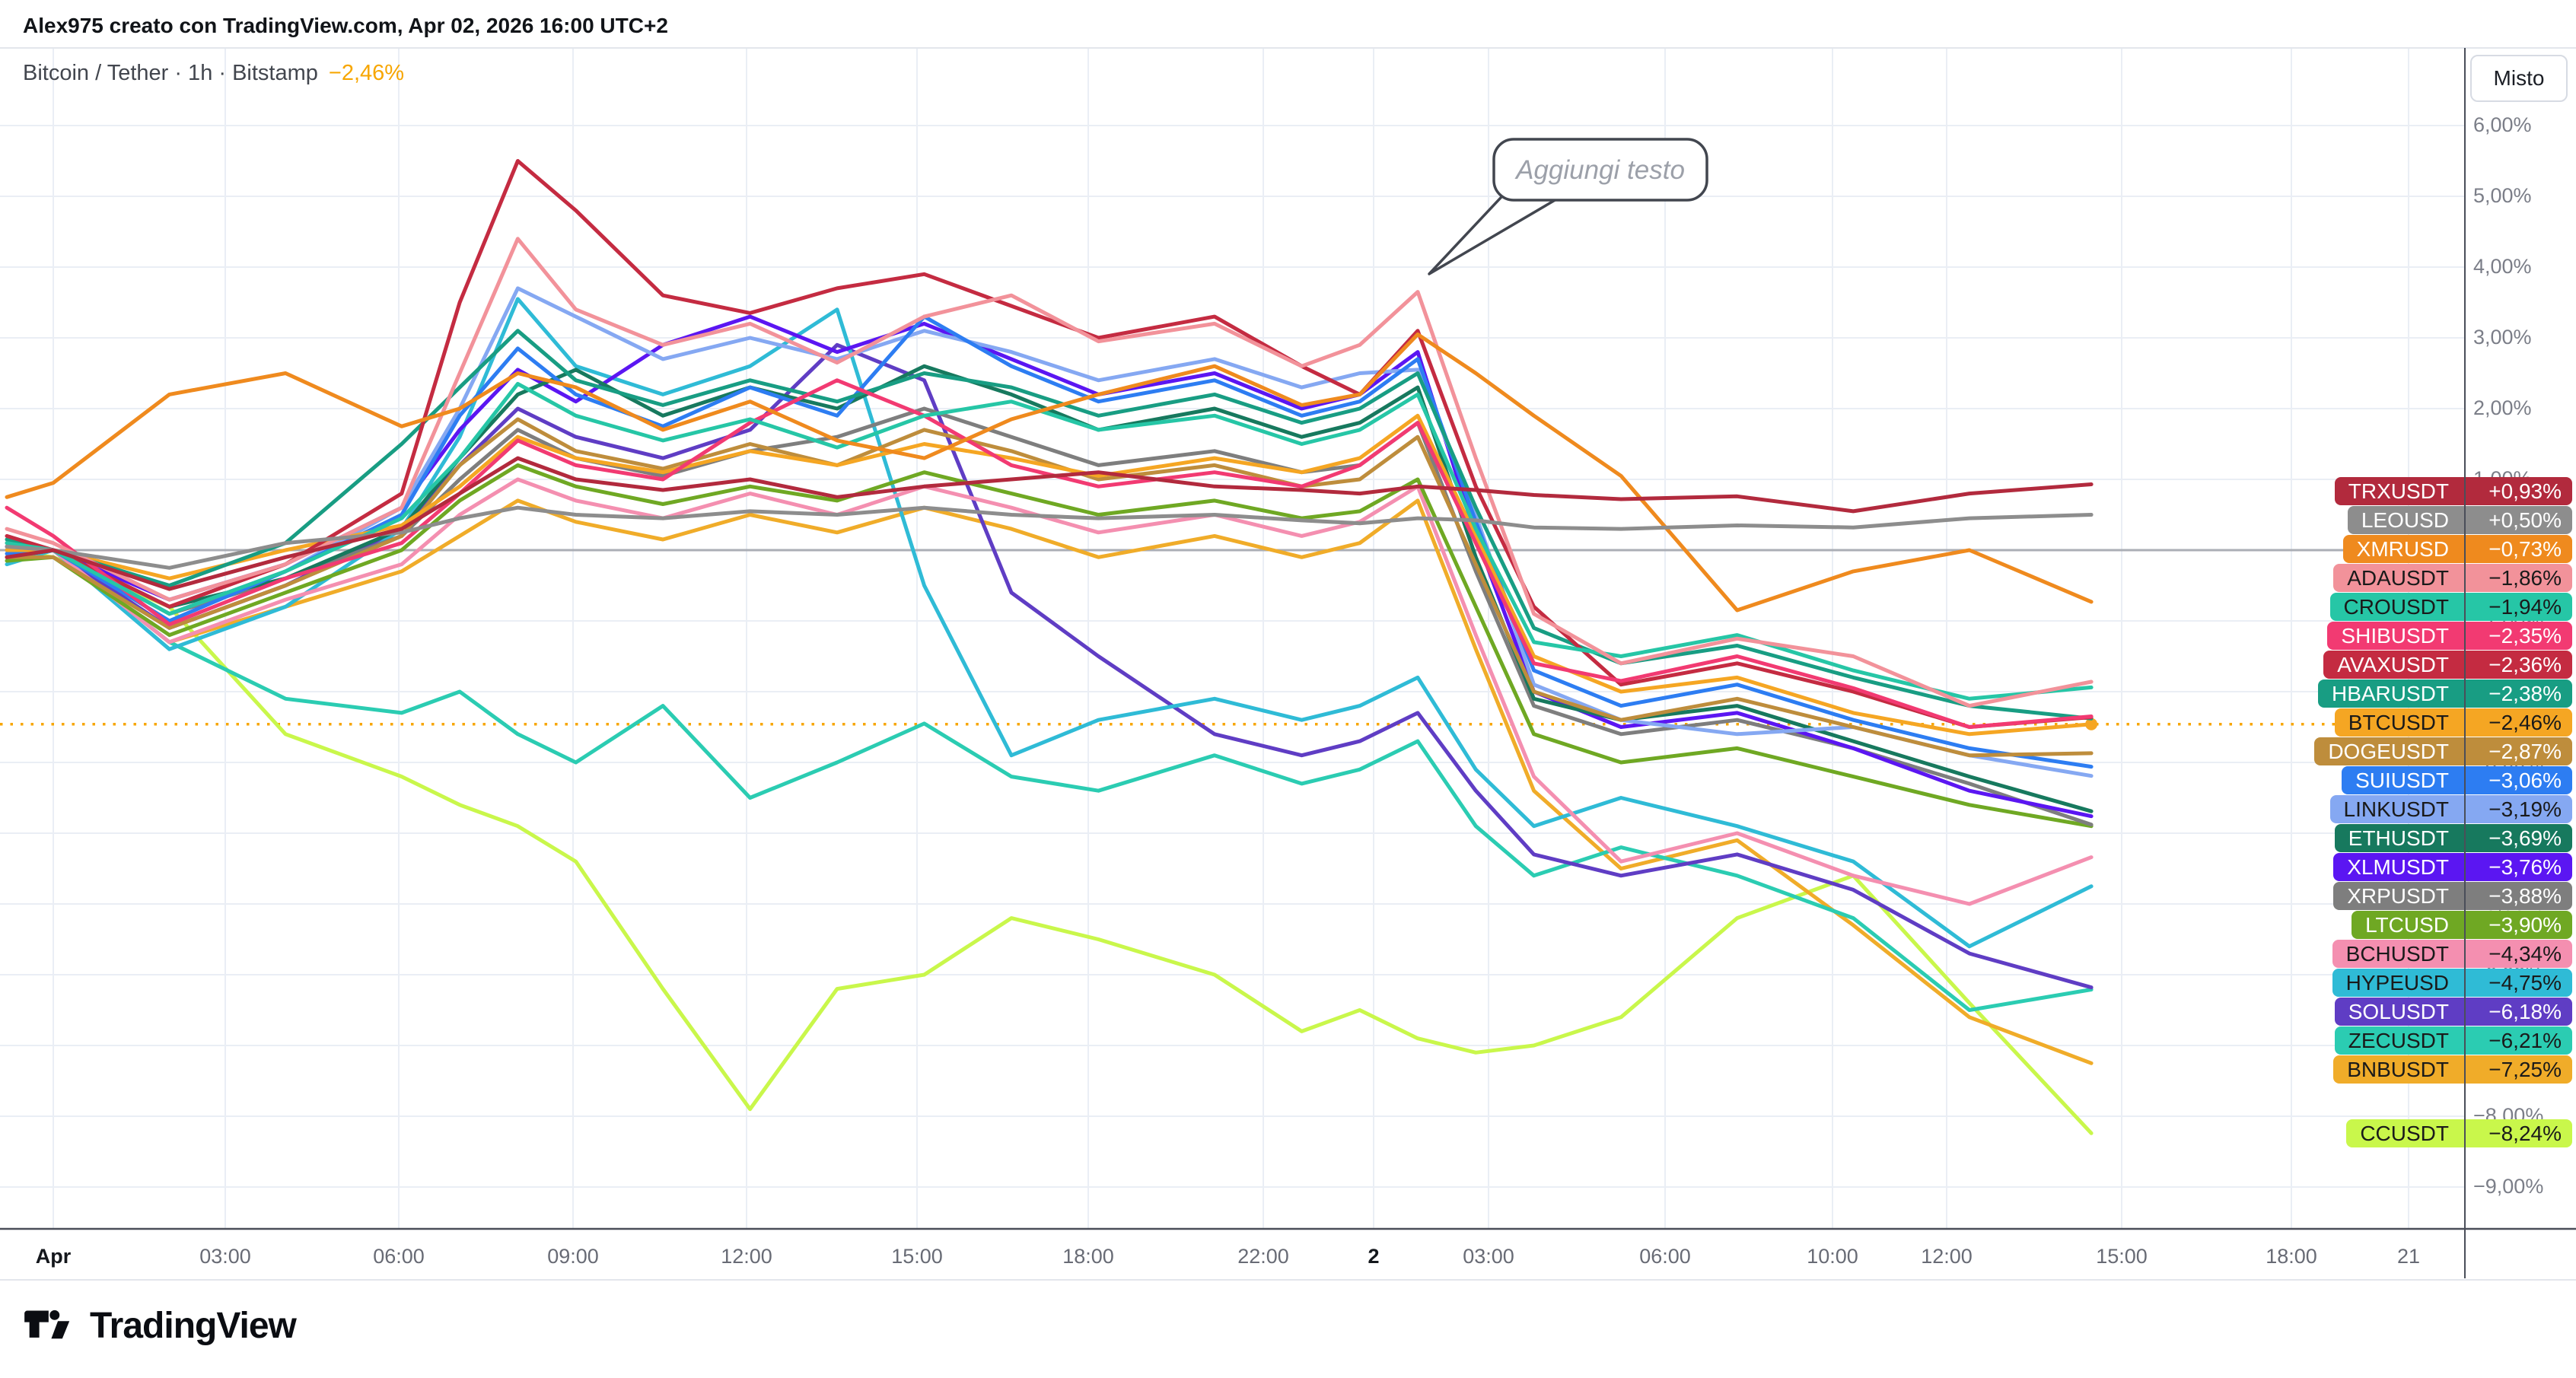 The image size is (2576, 1378). I want to click on ticker-change: −4,34%, so click(2525, 953).